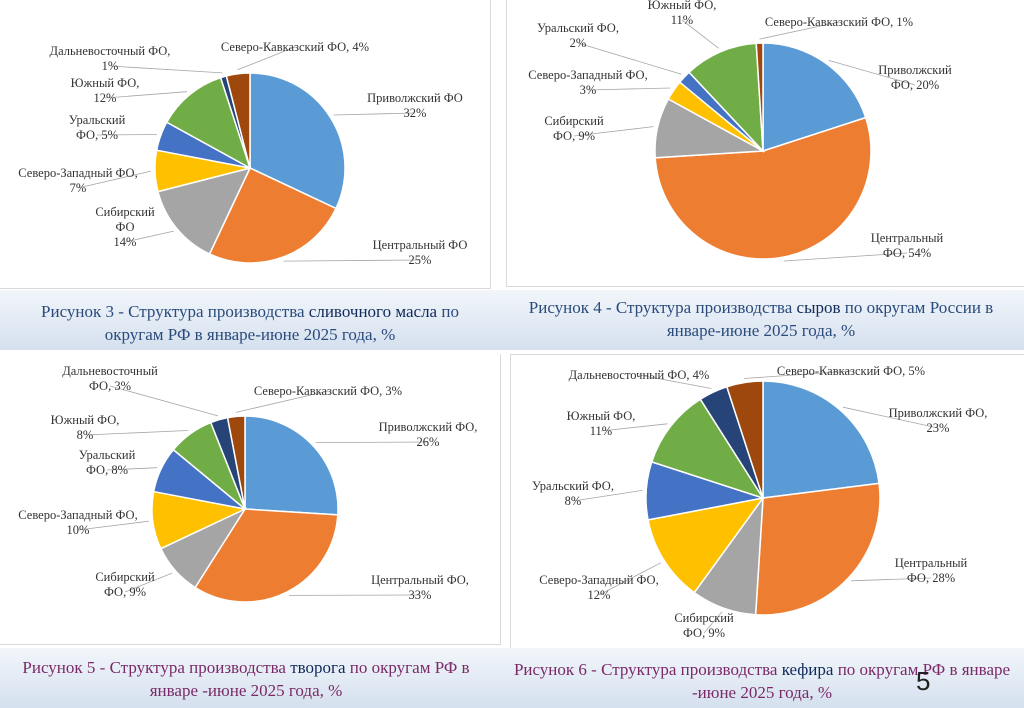 Image resolution: width=1024 pixels, height=708 pixels. I want to click on slice-label-line: 8%, so click(85, 435).